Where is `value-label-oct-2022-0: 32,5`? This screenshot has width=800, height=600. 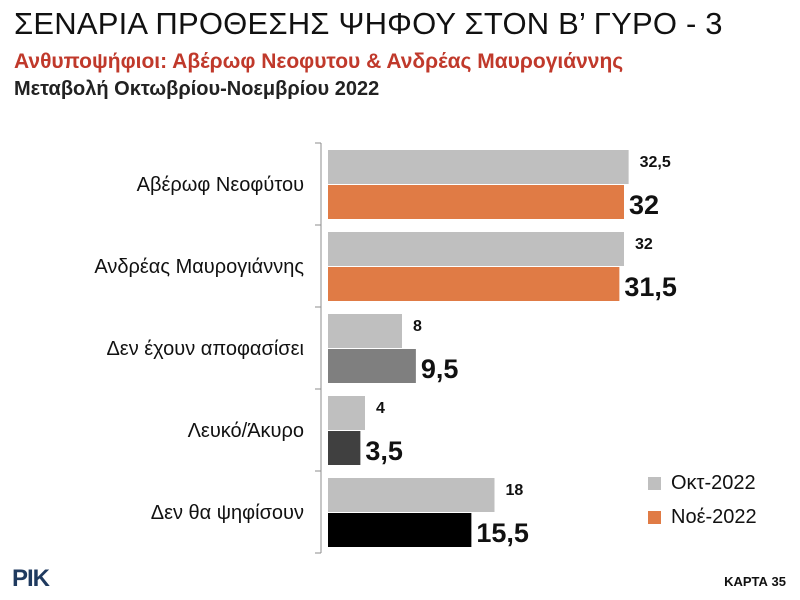 value-label-oct-2022-0: 32,5 is located at coordinates (655, 162).